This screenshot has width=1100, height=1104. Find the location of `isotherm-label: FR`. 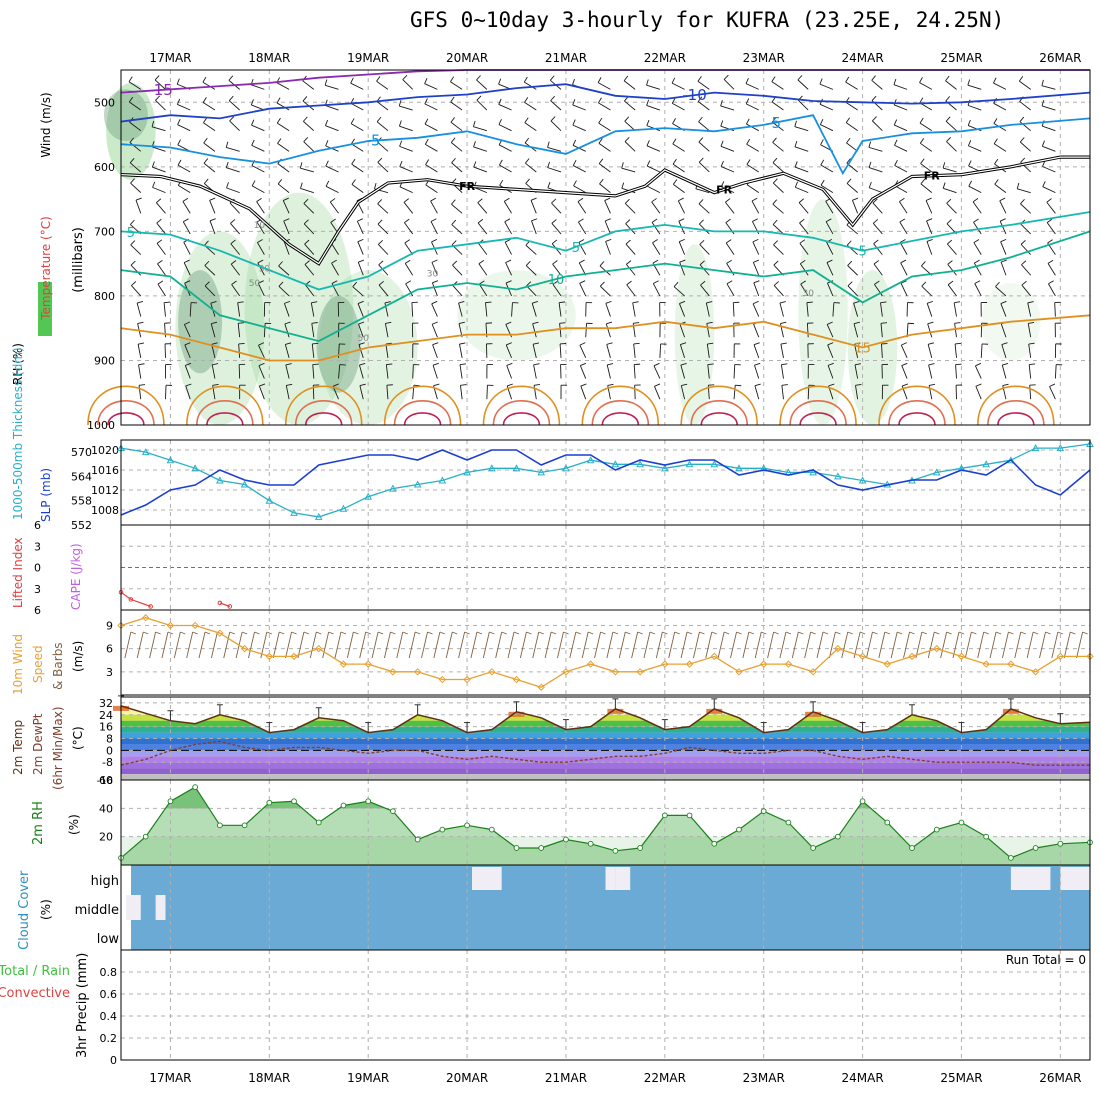

isotherm-label: FR is located at coordinates (932, 176).